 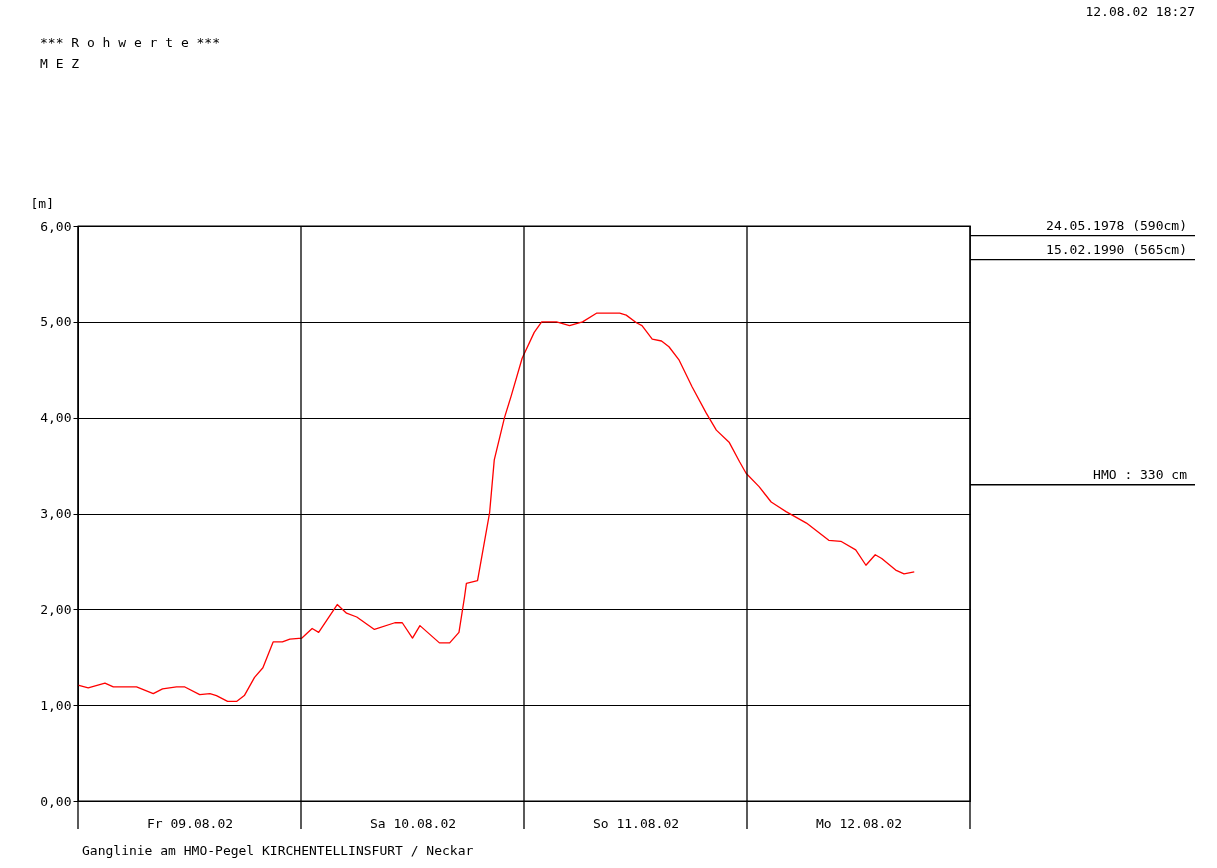 I want to click on ref-line-label: 24.05.1978 (590cm), so click(x=1116, y=225).